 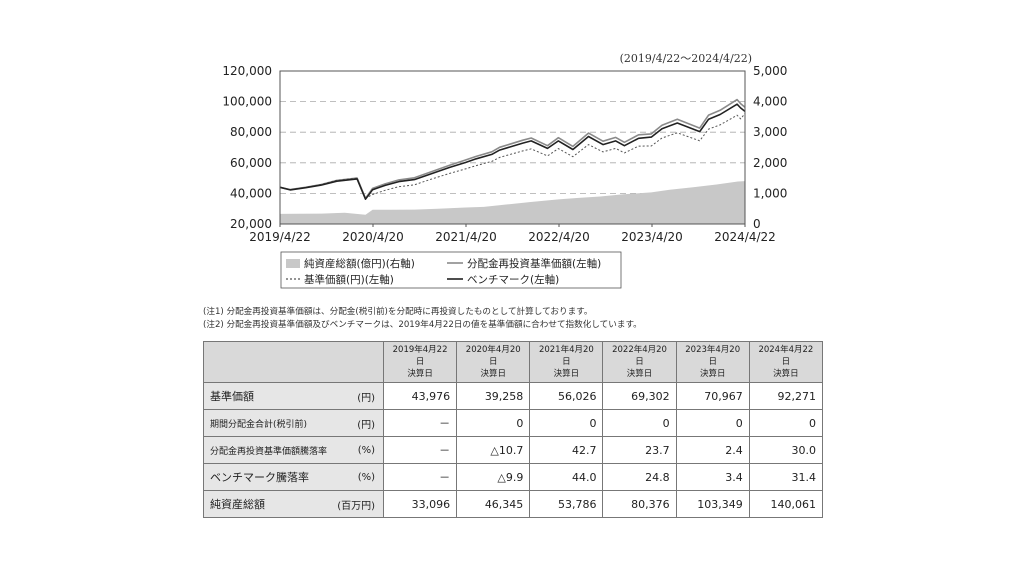 What do you see at coordinates (513, 279) in the screenshot?
I see `legend-benchmark-label: ベンチマーク(左軸)` at bounding box center [513, 279].